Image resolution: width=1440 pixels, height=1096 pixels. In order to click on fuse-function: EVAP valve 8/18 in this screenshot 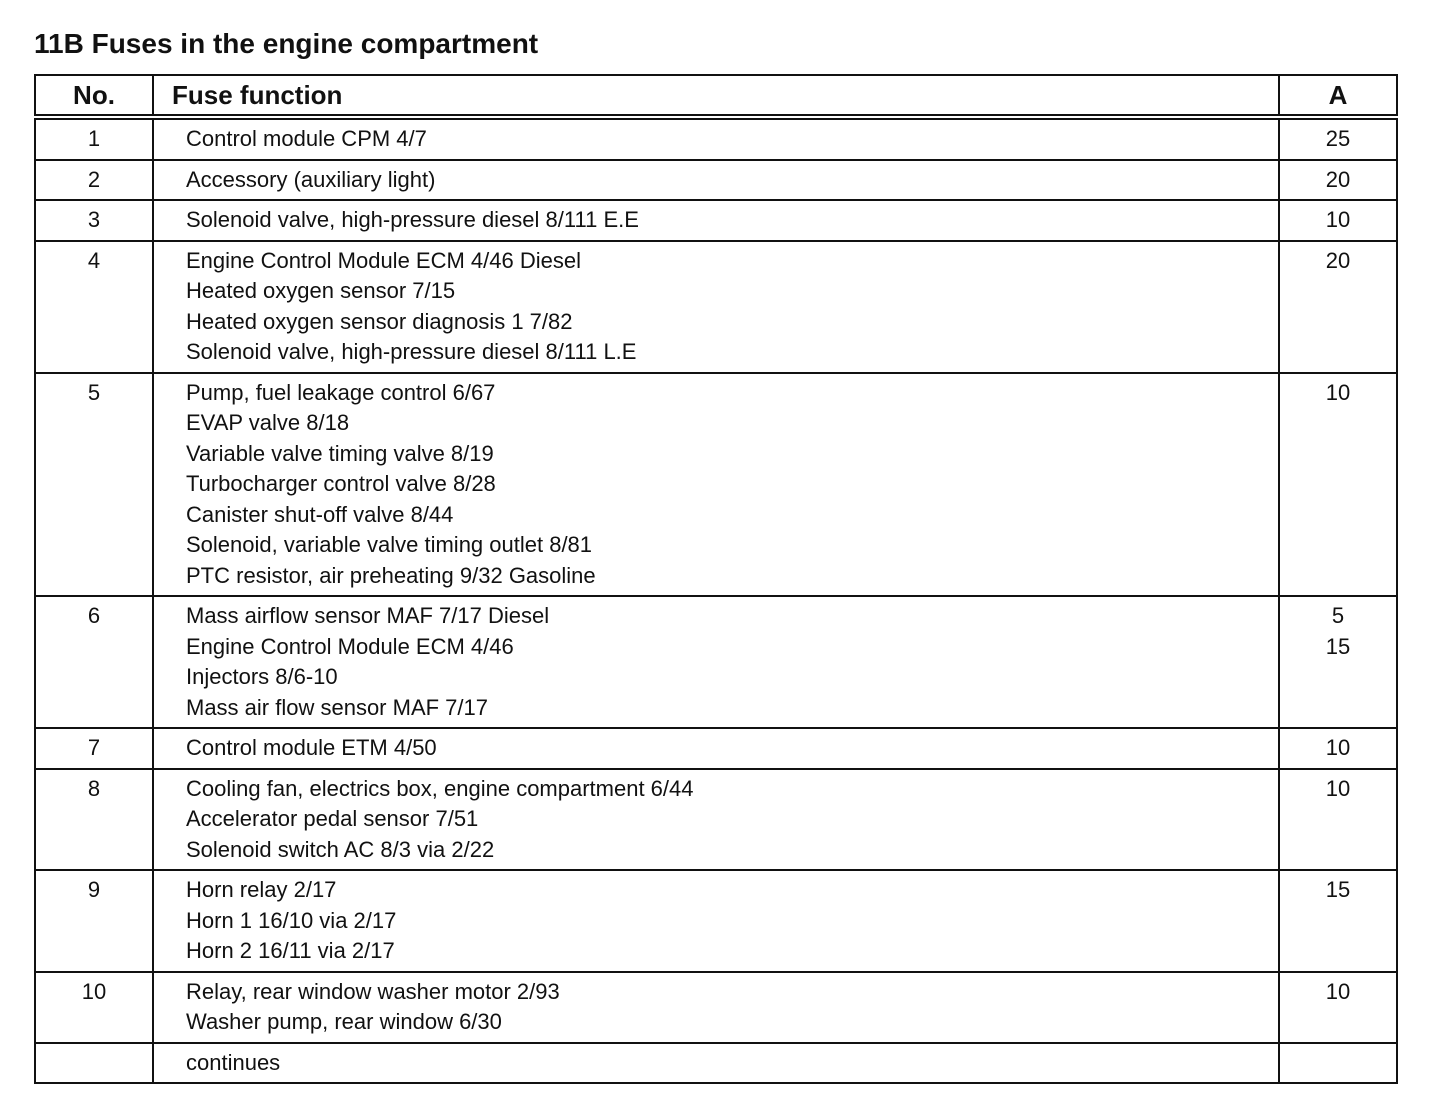, I will do `click(268, 422)`.